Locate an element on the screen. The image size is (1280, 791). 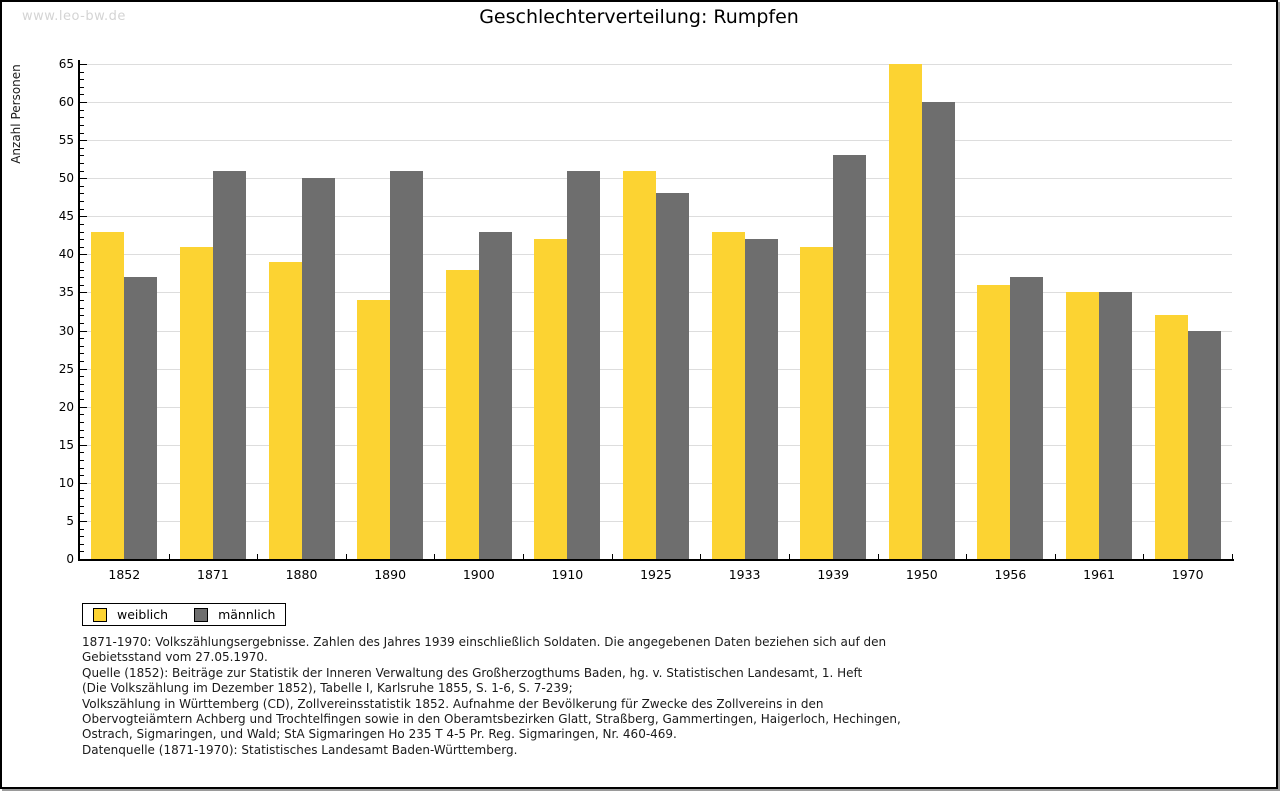
x-tick-label: 1890 is located at coordinates (390, 574).